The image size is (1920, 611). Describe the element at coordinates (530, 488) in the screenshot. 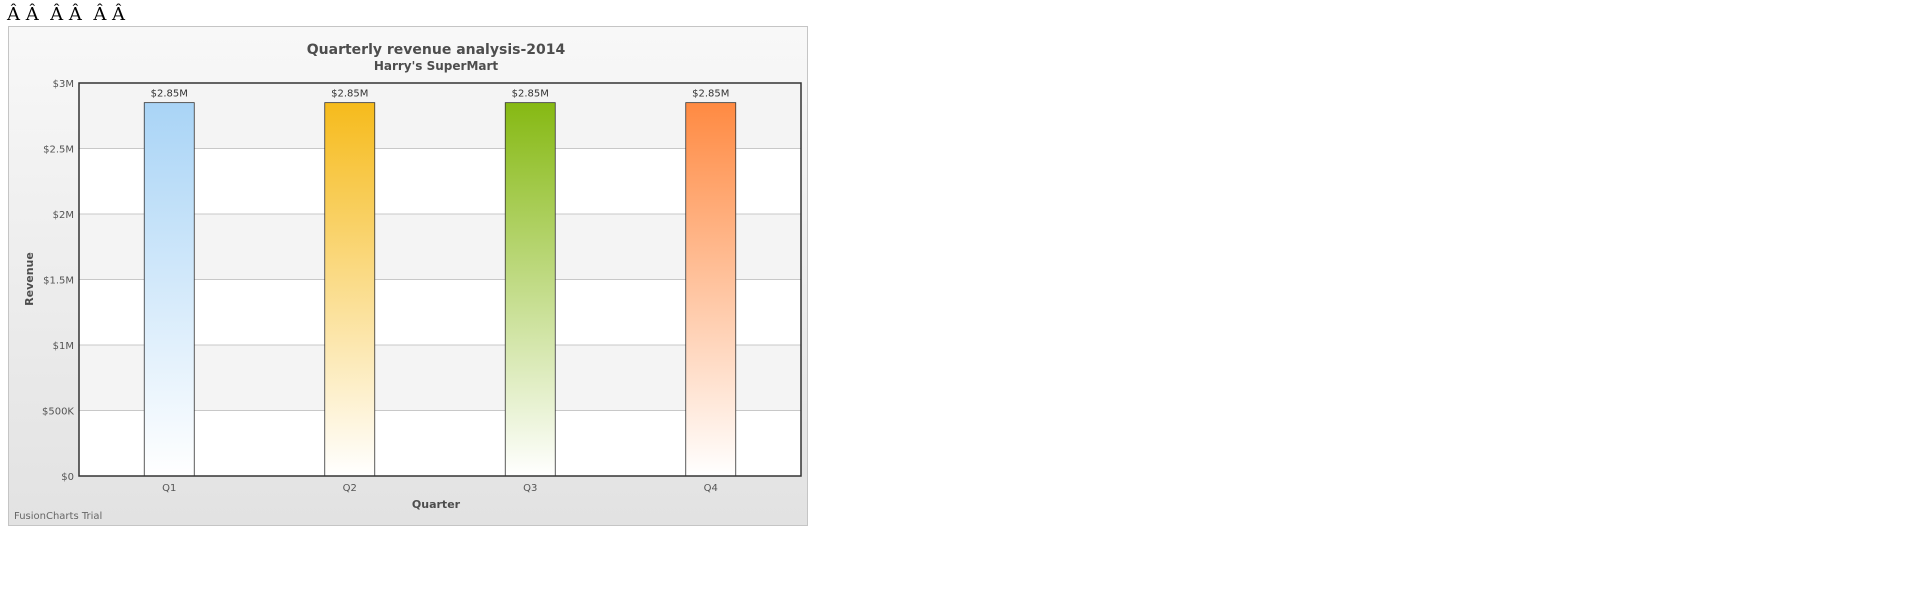

I see `x-tick-label: Q3` at that location.